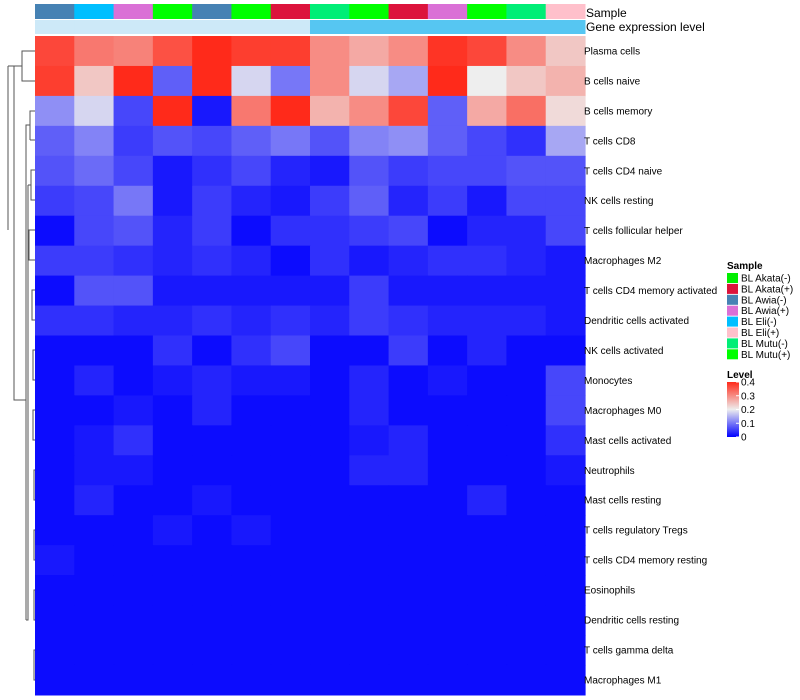 This screenshot has height=700, width=800. I want to click on expression-annotation-label: Gene expression level, so click(645, 27).